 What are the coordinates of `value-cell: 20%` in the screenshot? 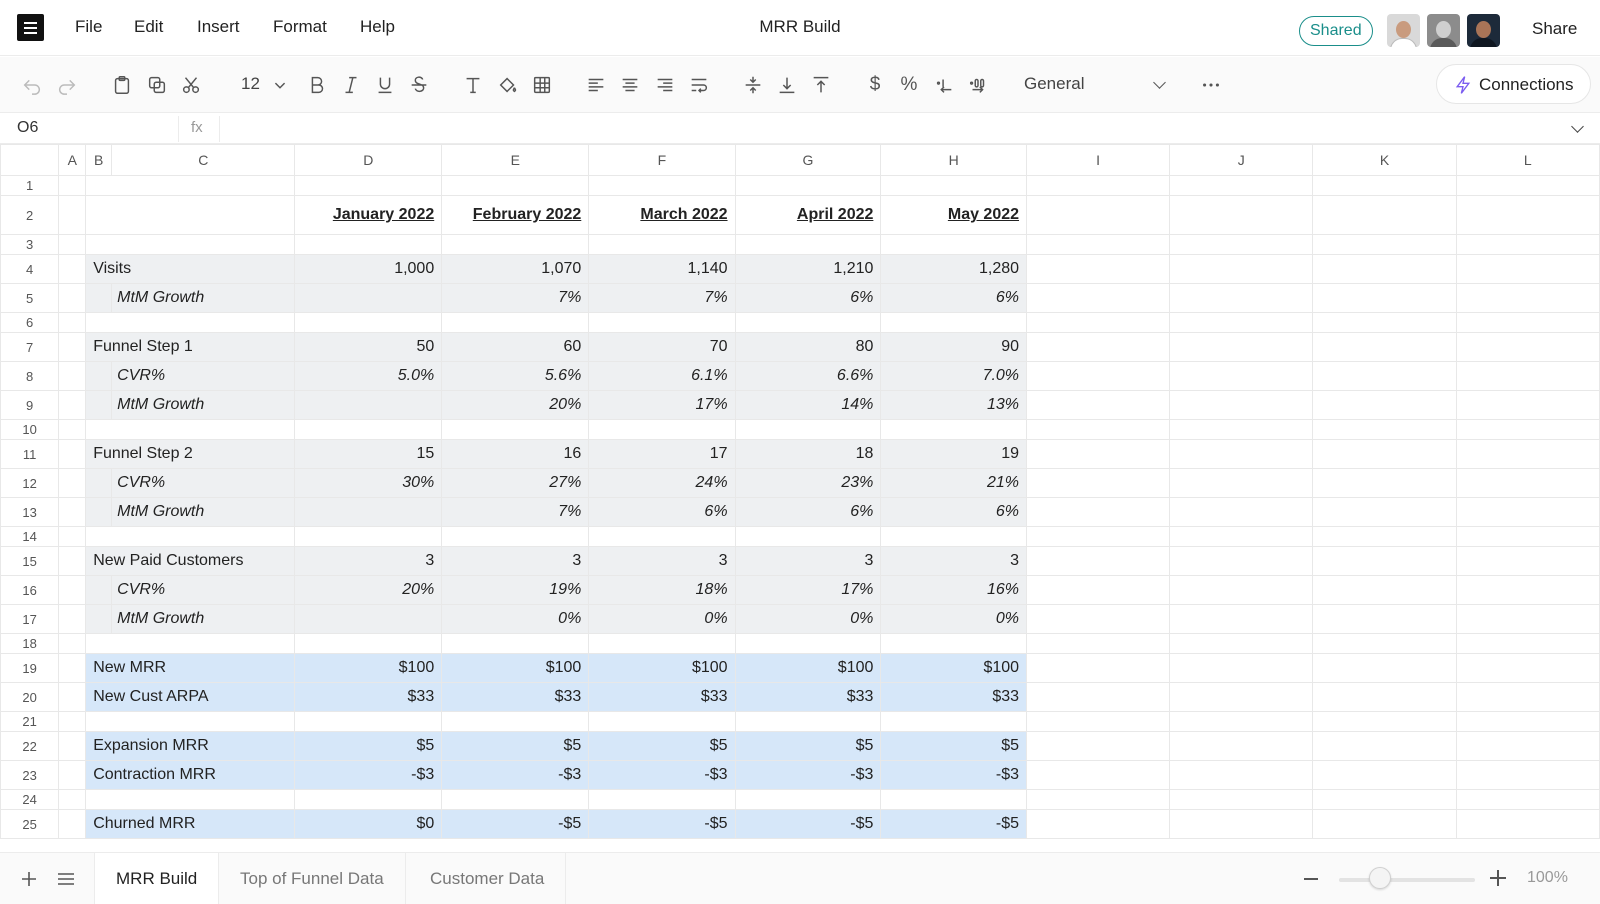 It's located at (515, 405).